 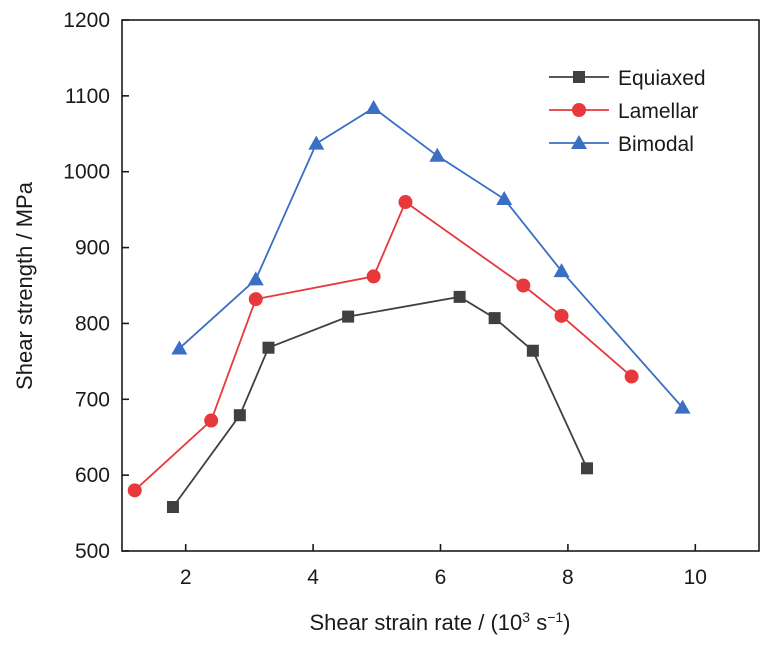 I want to click on legend: Equiaxed Lamellar Bimodal, so click(x=627, y=111).